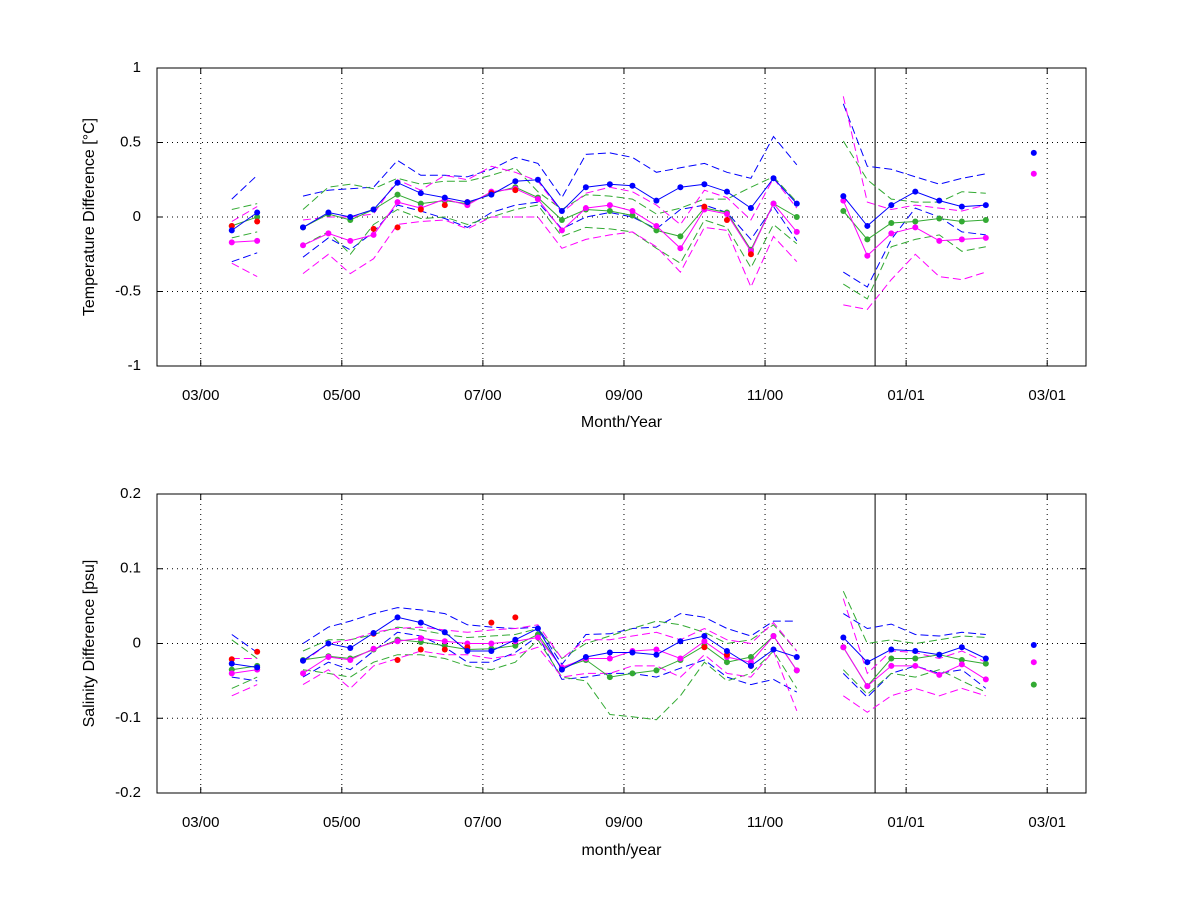  Describe the element at coordinates (201, 822) in the screenshot. I see `x-tick-label: 03/00` at that location.